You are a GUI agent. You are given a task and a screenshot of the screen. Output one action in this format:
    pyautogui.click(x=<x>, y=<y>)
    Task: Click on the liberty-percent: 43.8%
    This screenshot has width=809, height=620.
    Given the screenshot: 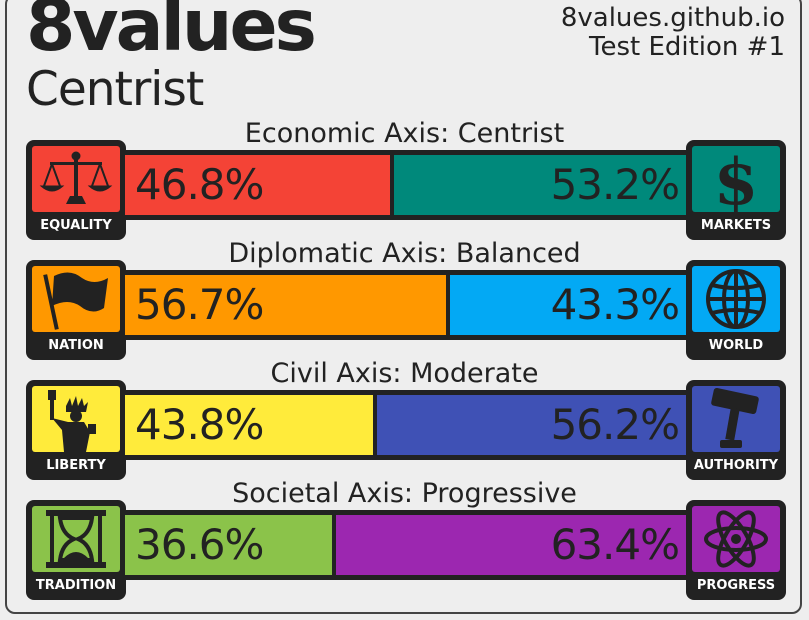 What is the action you would take?
    pyautogui.click(x=199, y=424)
    